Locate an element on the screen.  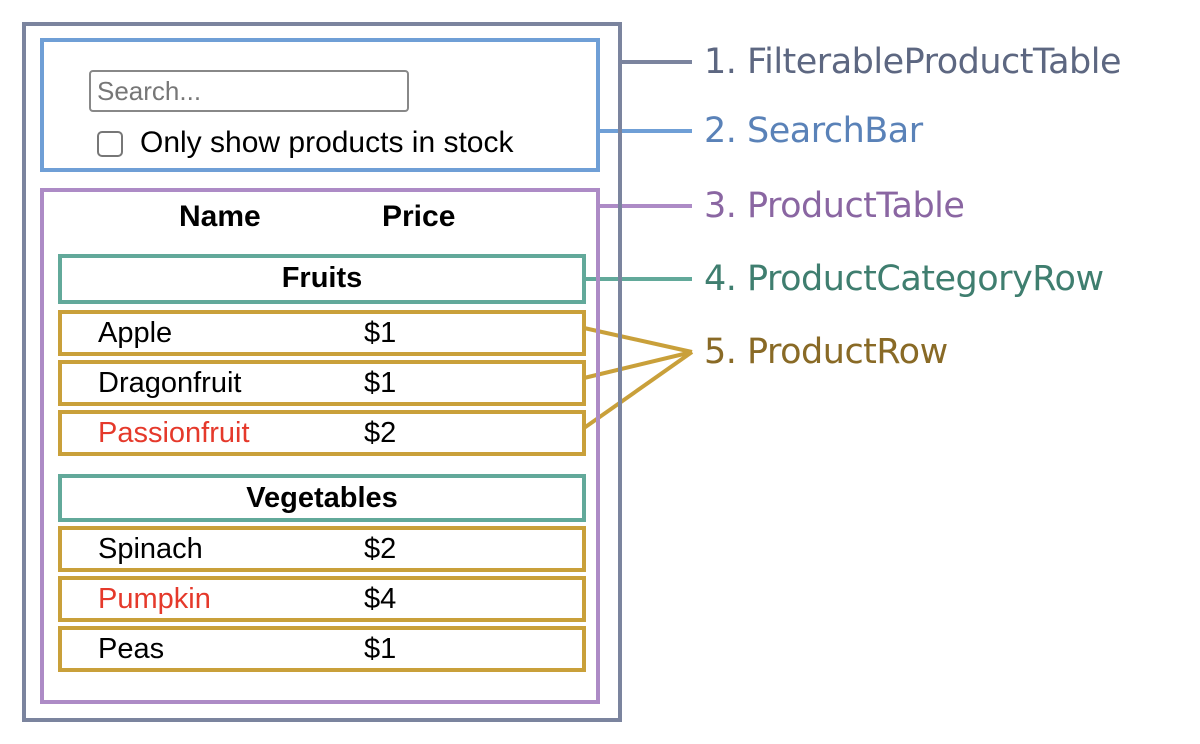
product-row: Dragonfruit $1 is located at coordinates (322, 383).